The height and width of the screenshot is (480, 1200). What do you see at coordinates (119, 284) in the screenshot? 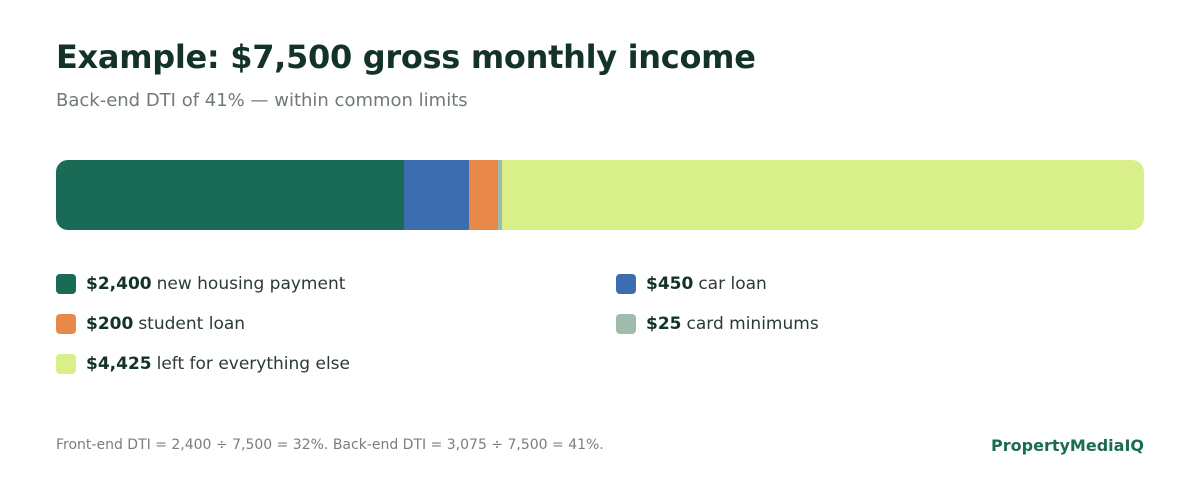
I see `legend-amount: $2,400` at bounding box center [119, 284].